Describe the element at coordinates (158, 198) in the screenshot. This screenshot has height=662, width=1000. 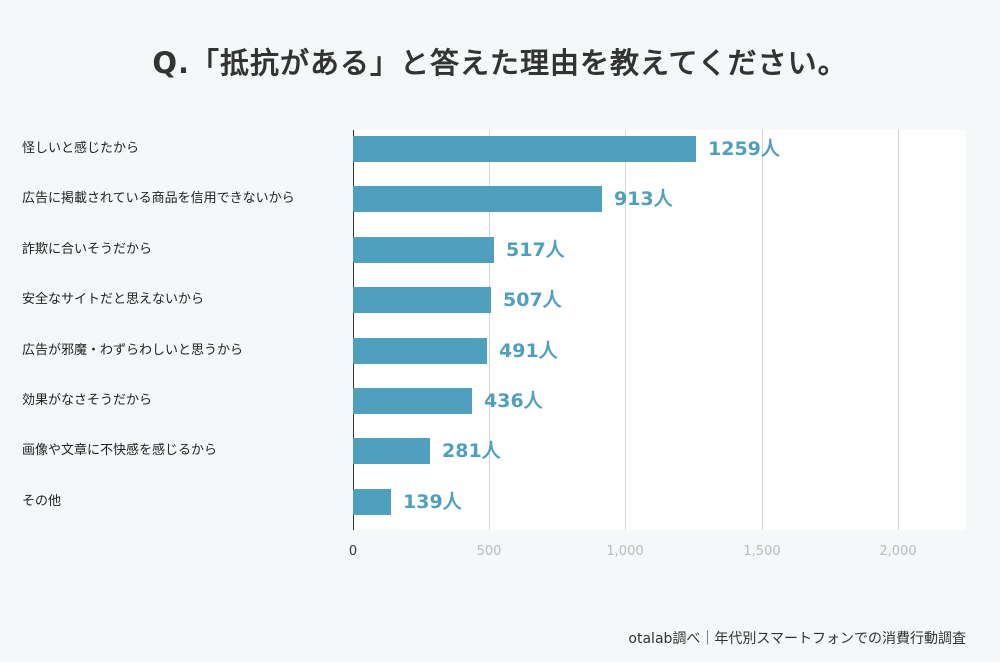
I see `category-label: 広告に掲載されている商品を信用できないから` at that location.